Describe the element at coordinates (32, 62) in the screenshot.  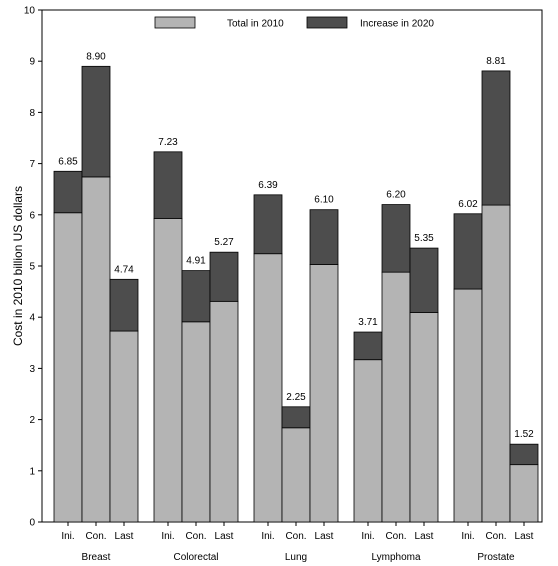
I see `y-tick-label: 9` at that location.